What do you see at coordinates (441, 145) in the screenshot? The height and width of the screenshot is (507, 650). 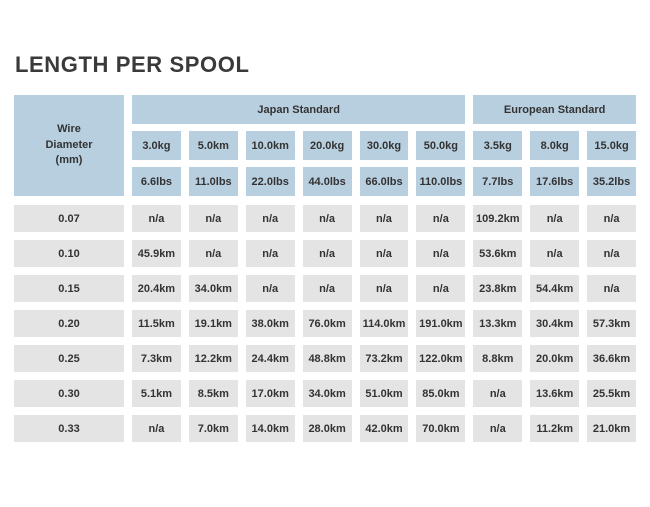 I see `kg-header-cell: 50.0kg` at bounding box center [441, 145].